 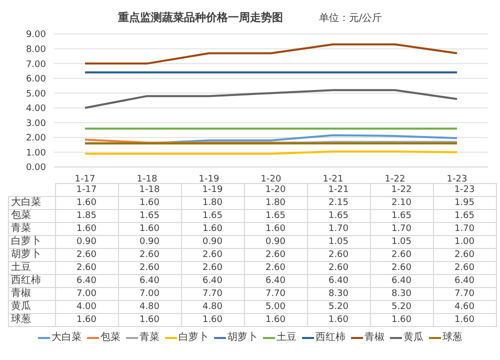 I want to click on legend-label: 西红柿, so click(x=331, y=338).